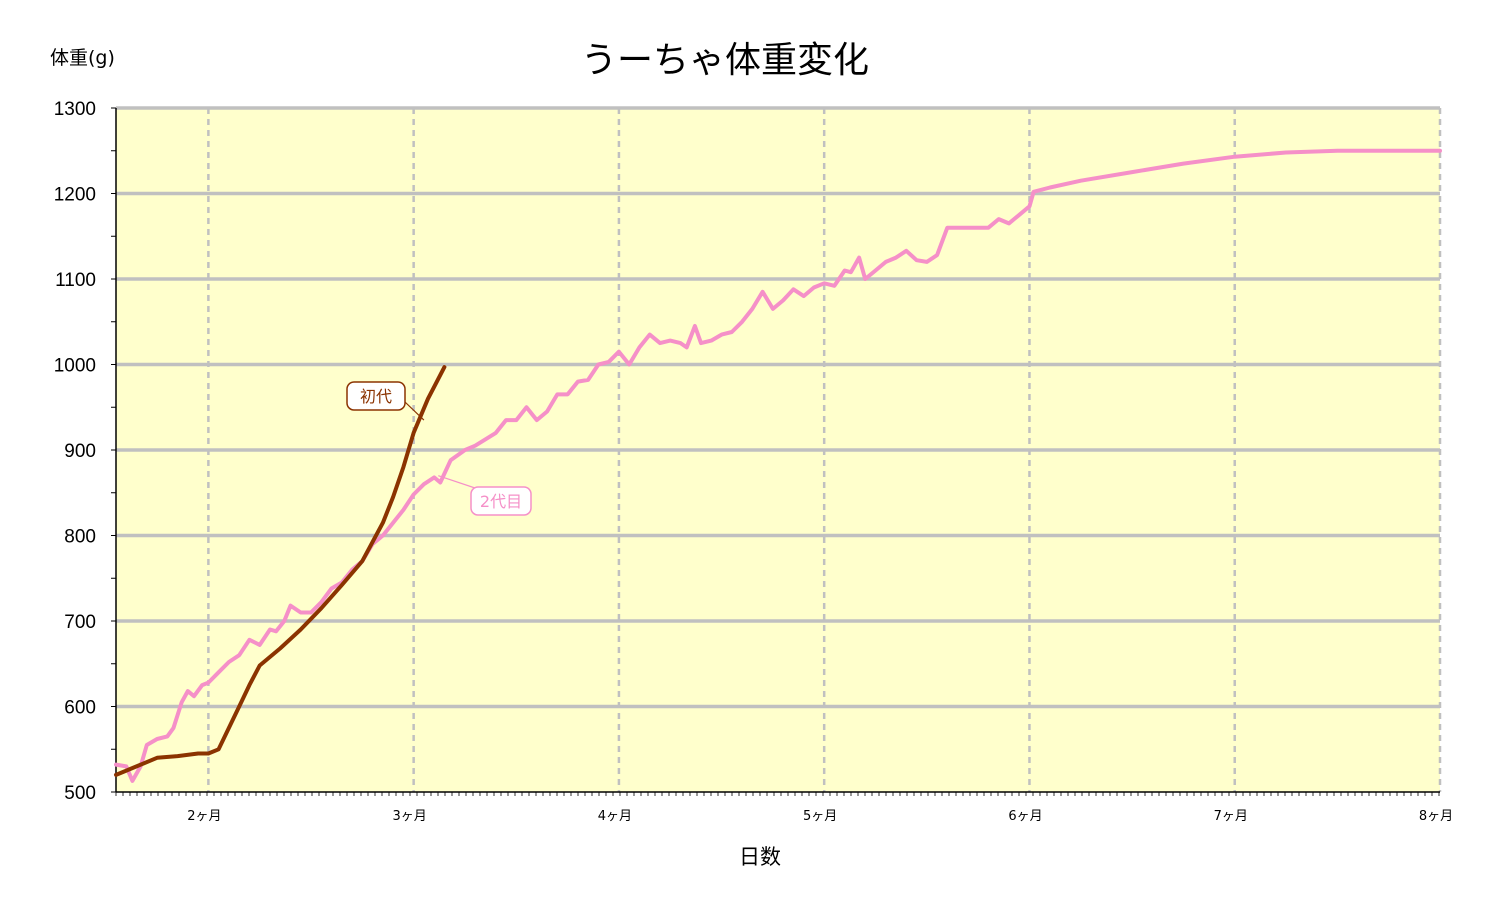  Describe the element at coordinates (80, 622) in the screenshot. I see `y-tick-label: 700` at that location.